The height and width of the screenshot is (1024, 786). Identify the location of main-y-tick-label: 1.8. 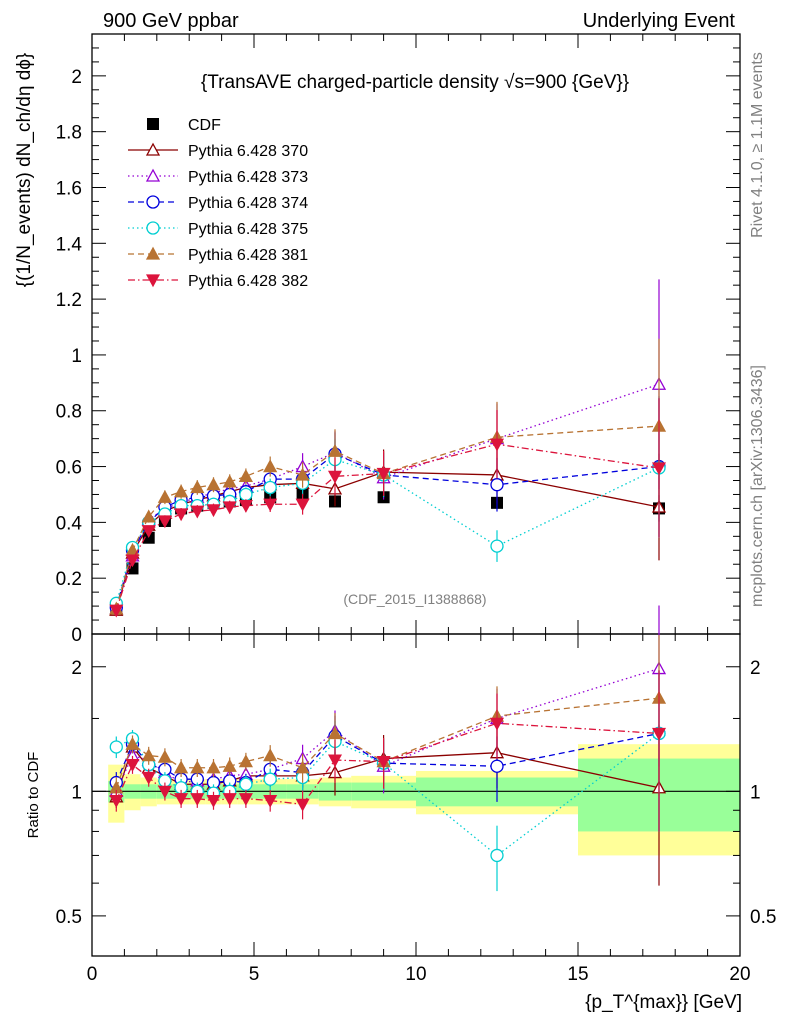
(69, 133).